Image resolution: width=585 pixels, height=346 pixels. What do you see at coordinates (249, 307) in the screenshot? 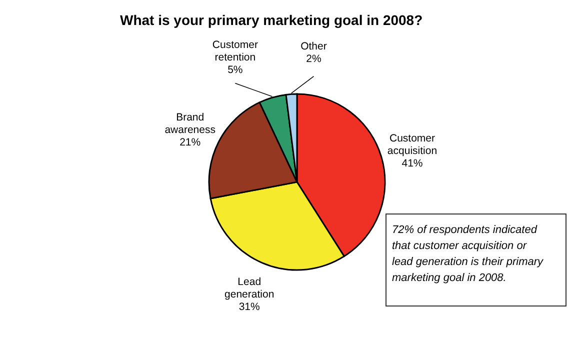
I see `data-label: 31%` at bounding box center [249, 307].